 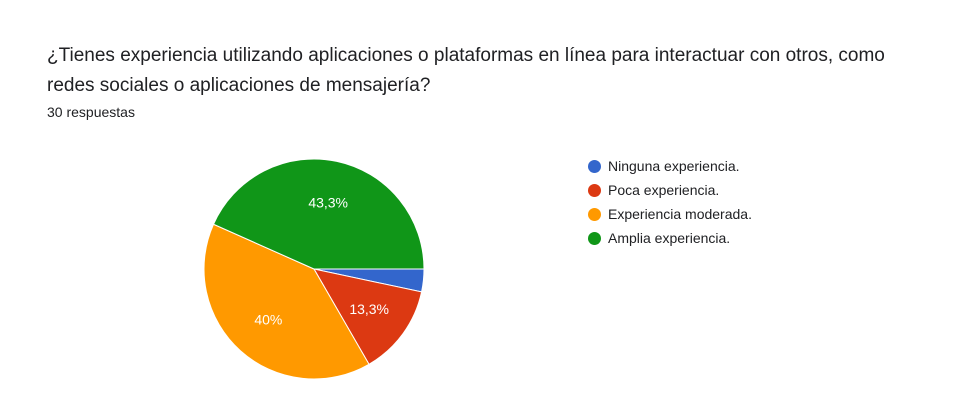 I want to click on legend-item-poca: Poca experiencia., so click(x=670, y=190).